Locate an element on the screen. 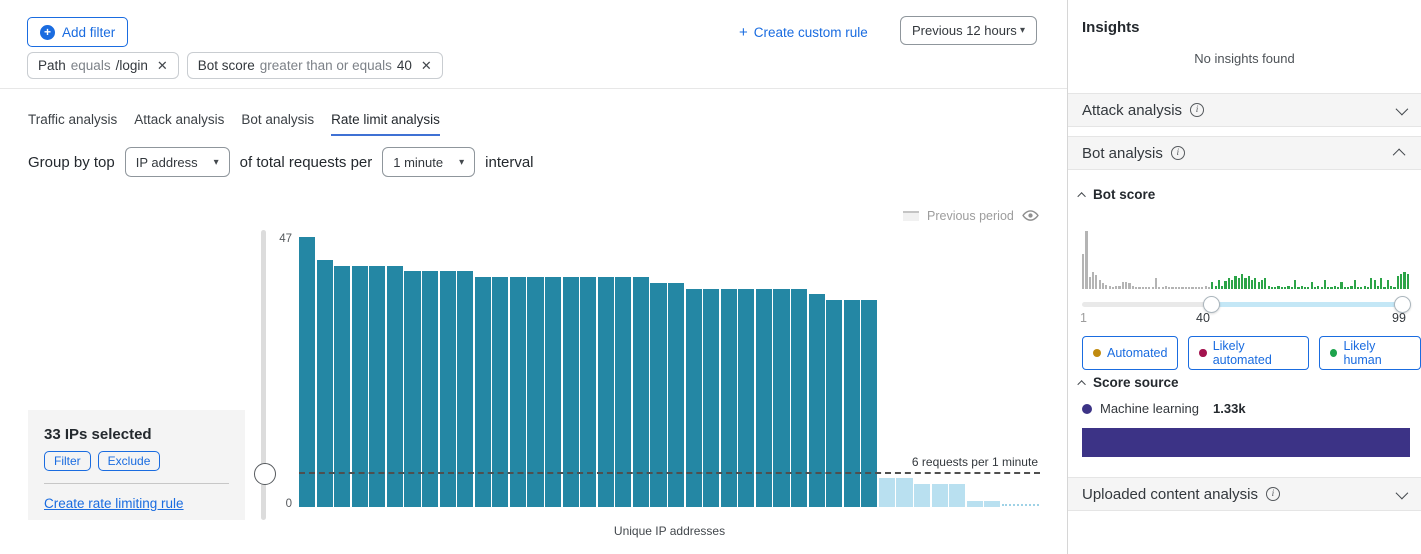 This screenshot has width=1421, height=554. bot-score-subsection: Bot score is located at coordinates (1116, 194).